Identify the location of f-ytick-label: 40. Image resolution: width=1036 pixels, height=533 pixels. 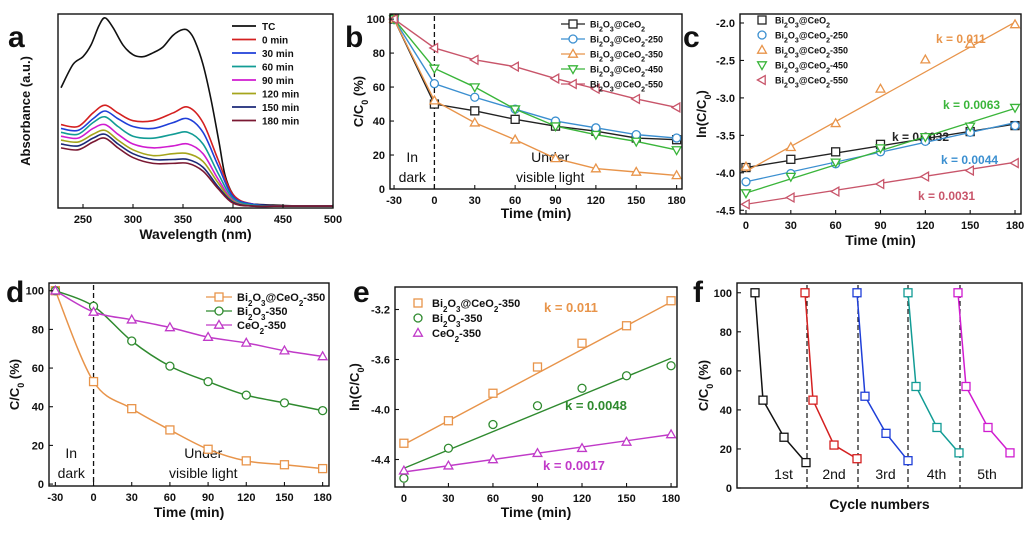
(726, 411).